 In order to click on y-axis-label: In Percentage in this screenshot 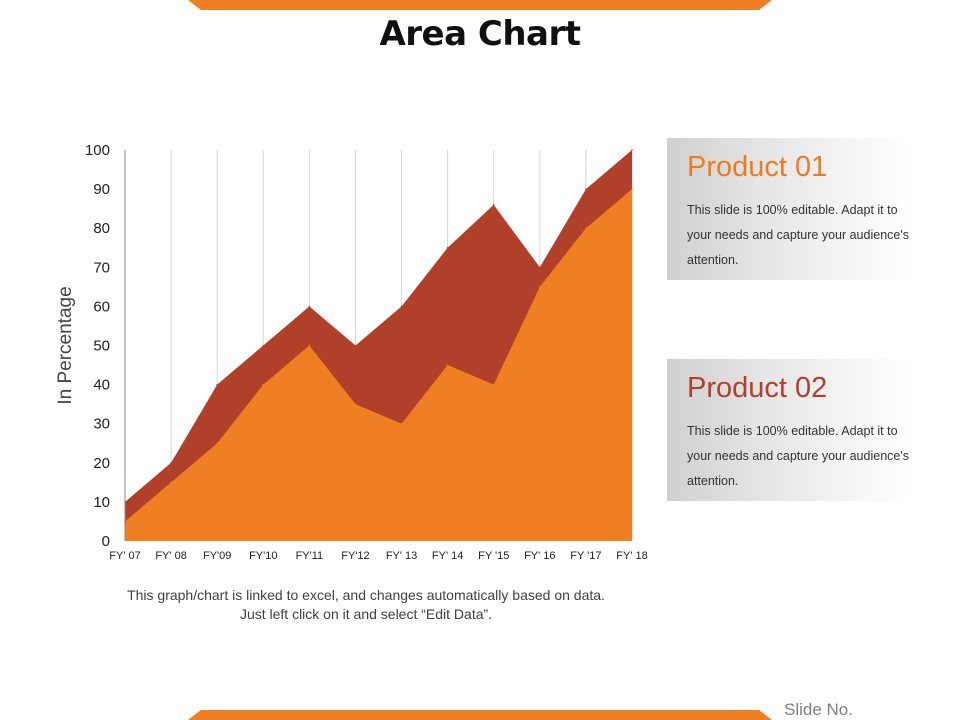, I will do `click(65, 345)`.